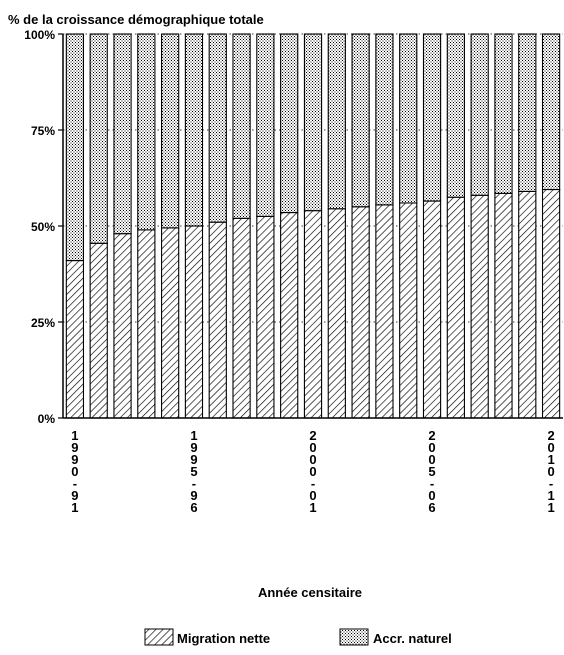 The image size is (564, 655). Describe the element at coordinates (43, 323) in the screenshot. I see `y-tick-label: 25%` at that location.